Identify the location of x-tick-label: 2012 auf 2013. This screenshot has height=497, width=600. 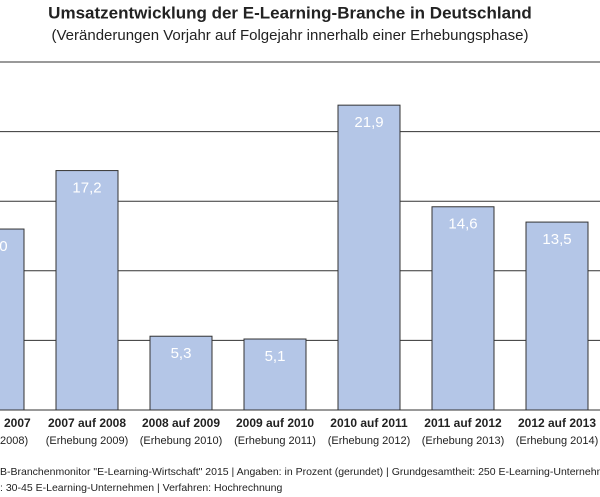
(557, 423).